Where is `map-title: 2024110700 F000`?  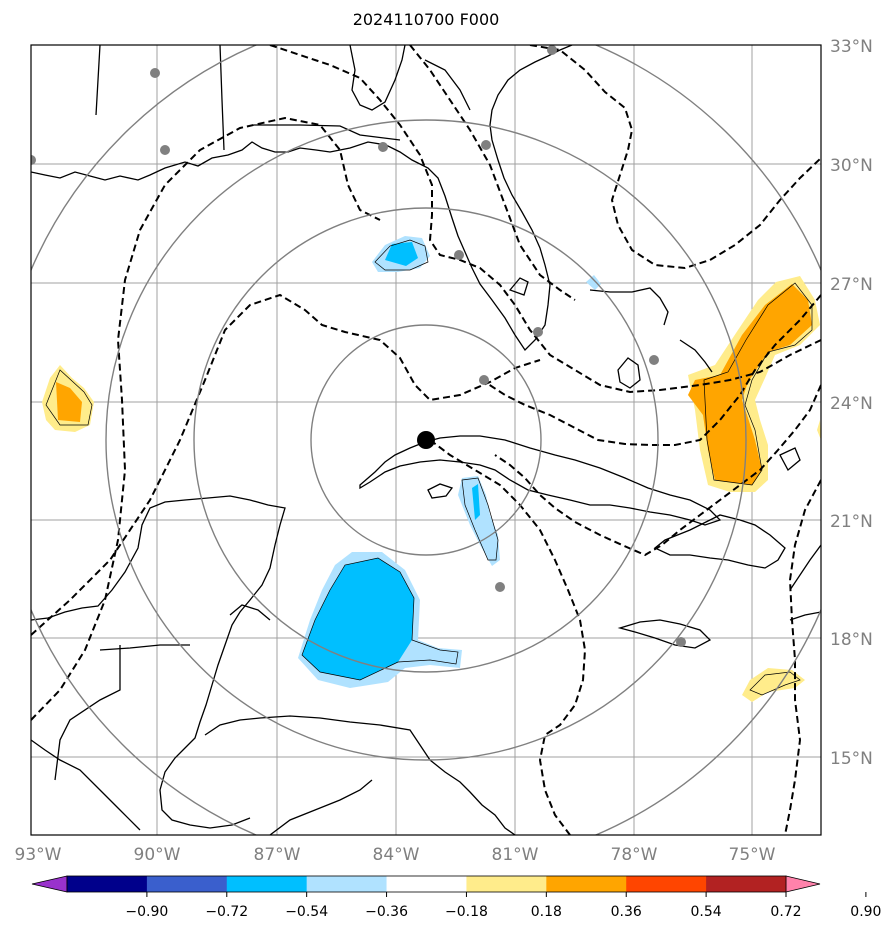 map-title: 2024110700 F000 is located at coordinates (426, 19).